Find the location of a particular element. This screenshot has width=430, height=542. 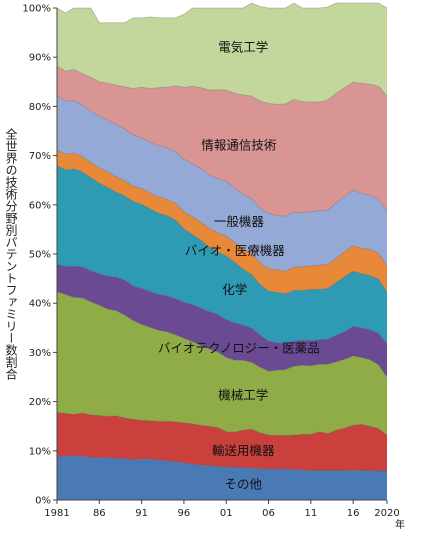

y-axis-title: 全世界の技術分野別パテントファミリー数割合 is located at coordinates (11, 254).